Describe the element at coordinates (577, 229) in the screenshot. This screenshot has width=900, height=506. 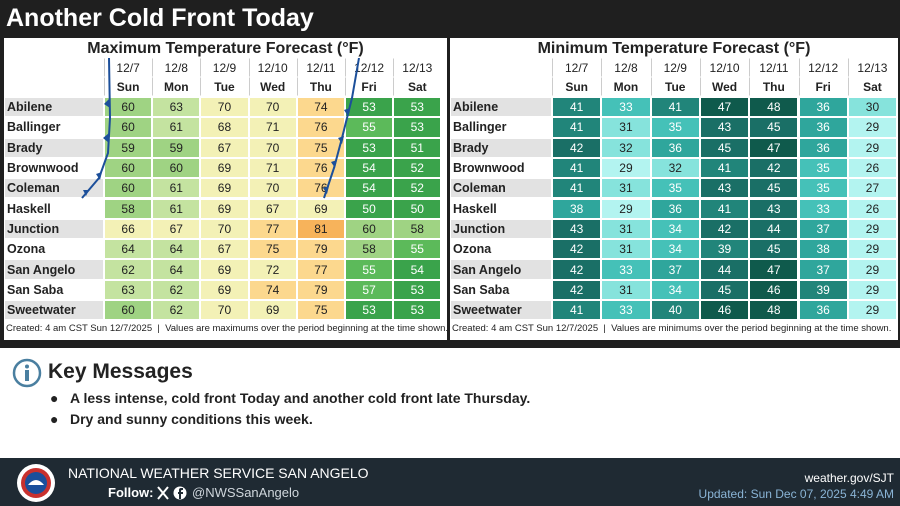
I see `temp-cell: 43` at that location.